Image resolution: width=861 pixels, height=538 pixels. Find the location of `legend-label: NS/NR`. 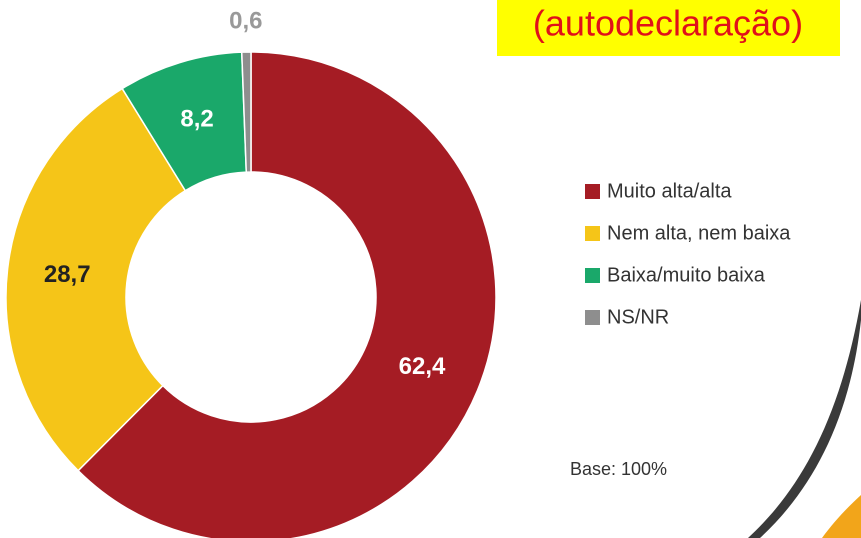

legend-label: NS/NR is located at coordinates (638, 317).